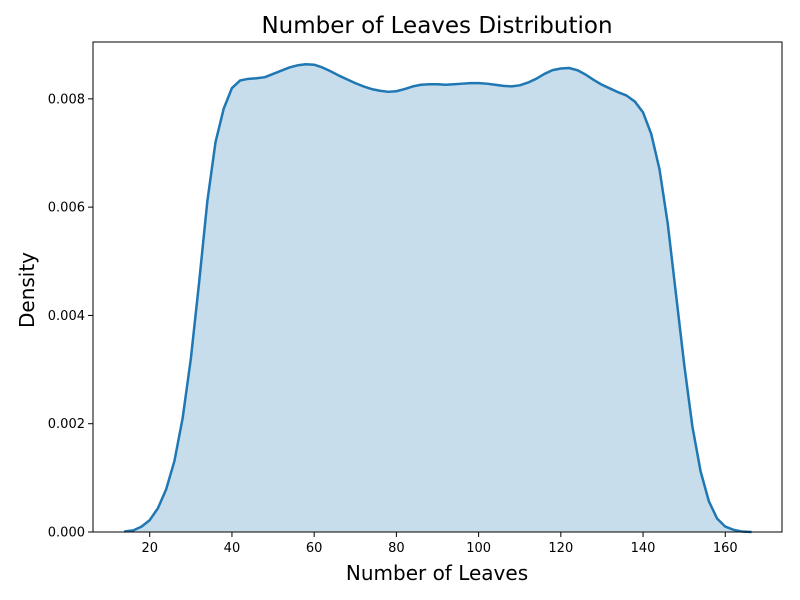 The image size is (800, 600). I want to click on x-axis: 20 40 60 80 100 120 140 160, so click(439, 544).